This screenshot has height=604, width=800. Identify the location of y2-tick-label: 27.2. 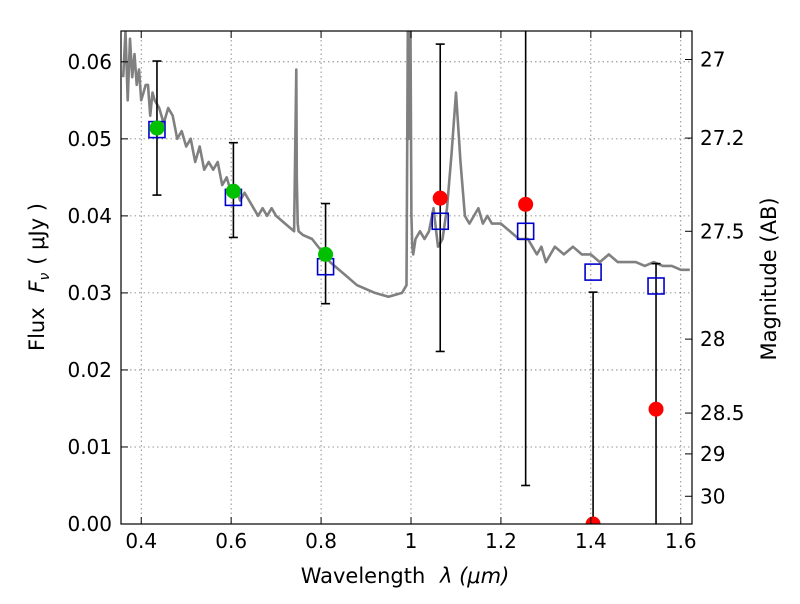
(722, 138).